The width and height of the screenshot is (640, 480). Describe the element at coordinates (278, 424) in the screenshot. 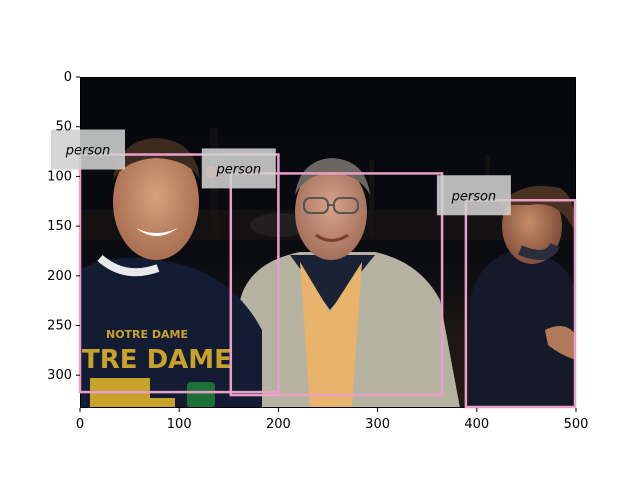

I see `x-tick-label: 200` at that location.